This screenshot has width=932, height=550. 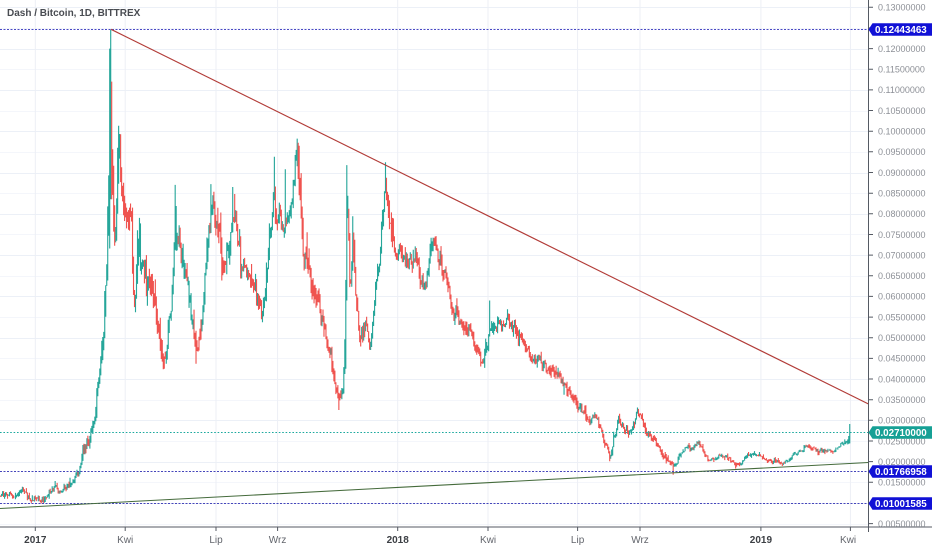 I want to click on svg-text: 0.01500000, so click(x=902, y=483).